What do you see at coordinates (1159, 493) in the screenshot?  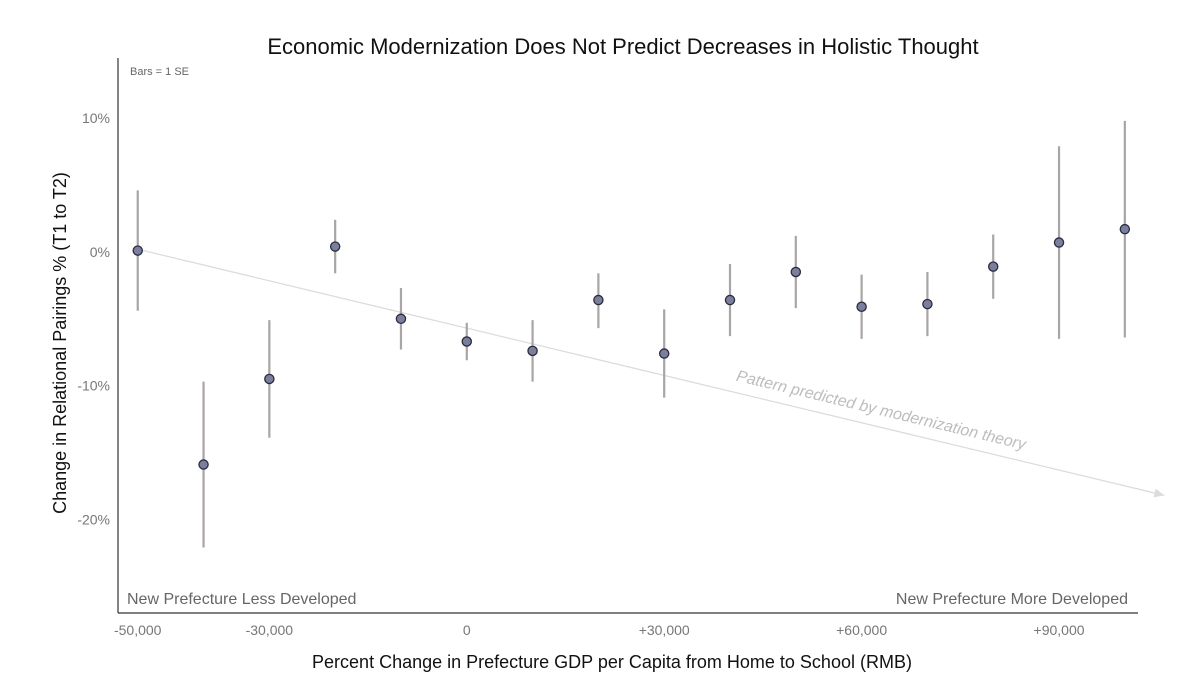 I see `trend-arrowhead` at bounding box center [1159, 493].